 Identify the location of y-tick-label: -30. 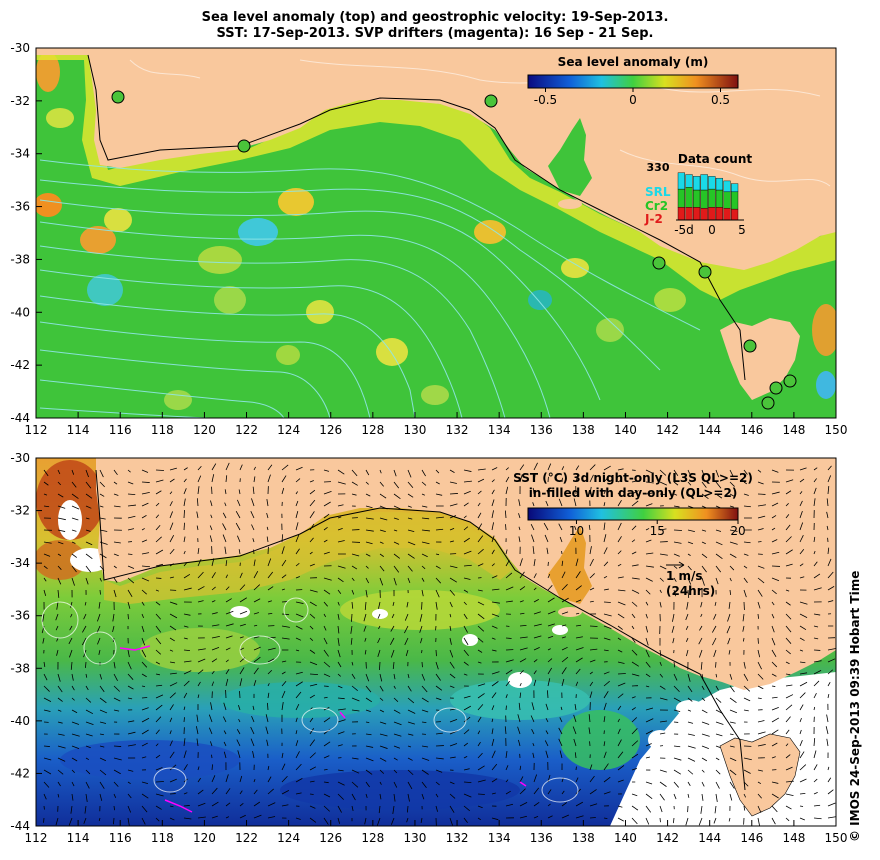
(20, 458).